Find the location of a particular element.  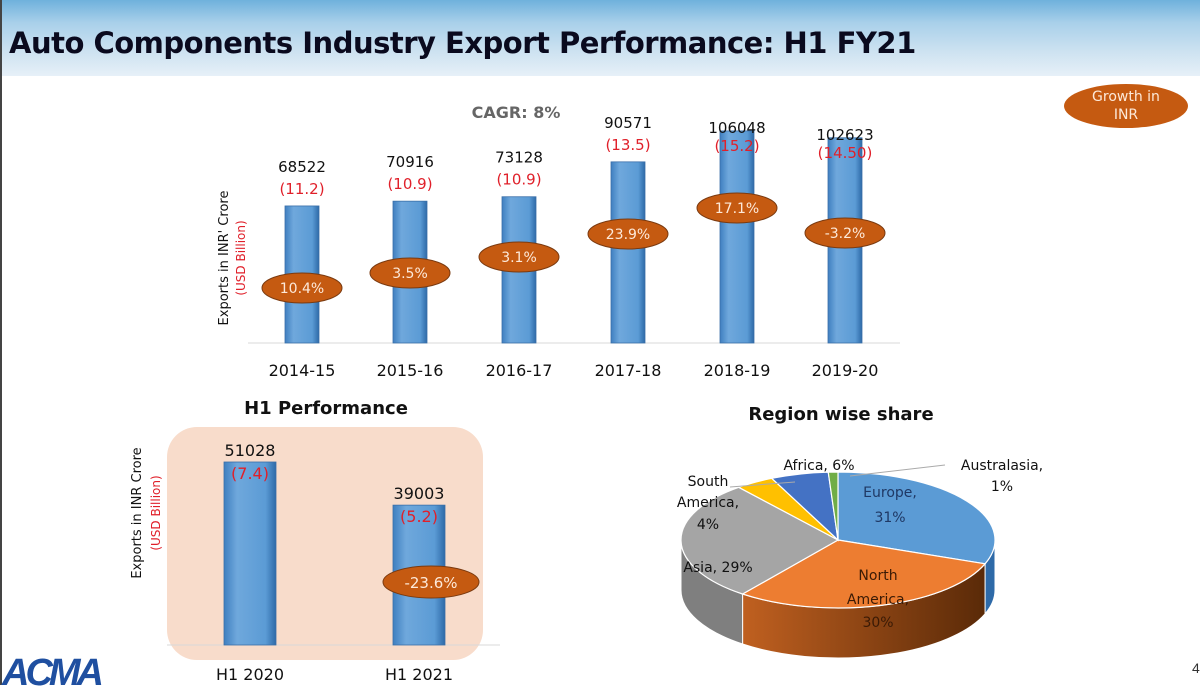

pie-label-line: 31% is located at coordinates (889, 518).